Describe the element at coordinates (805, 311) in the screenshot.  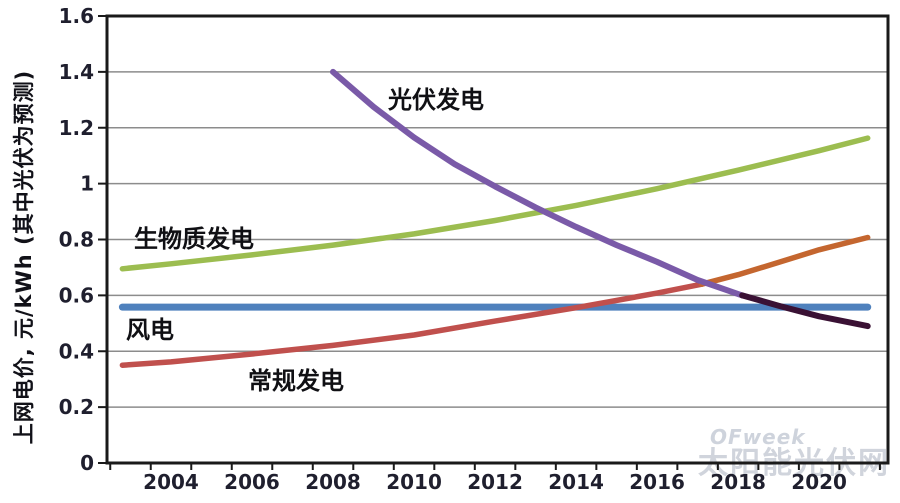
I see `series-line-pv-forecast` at that location.